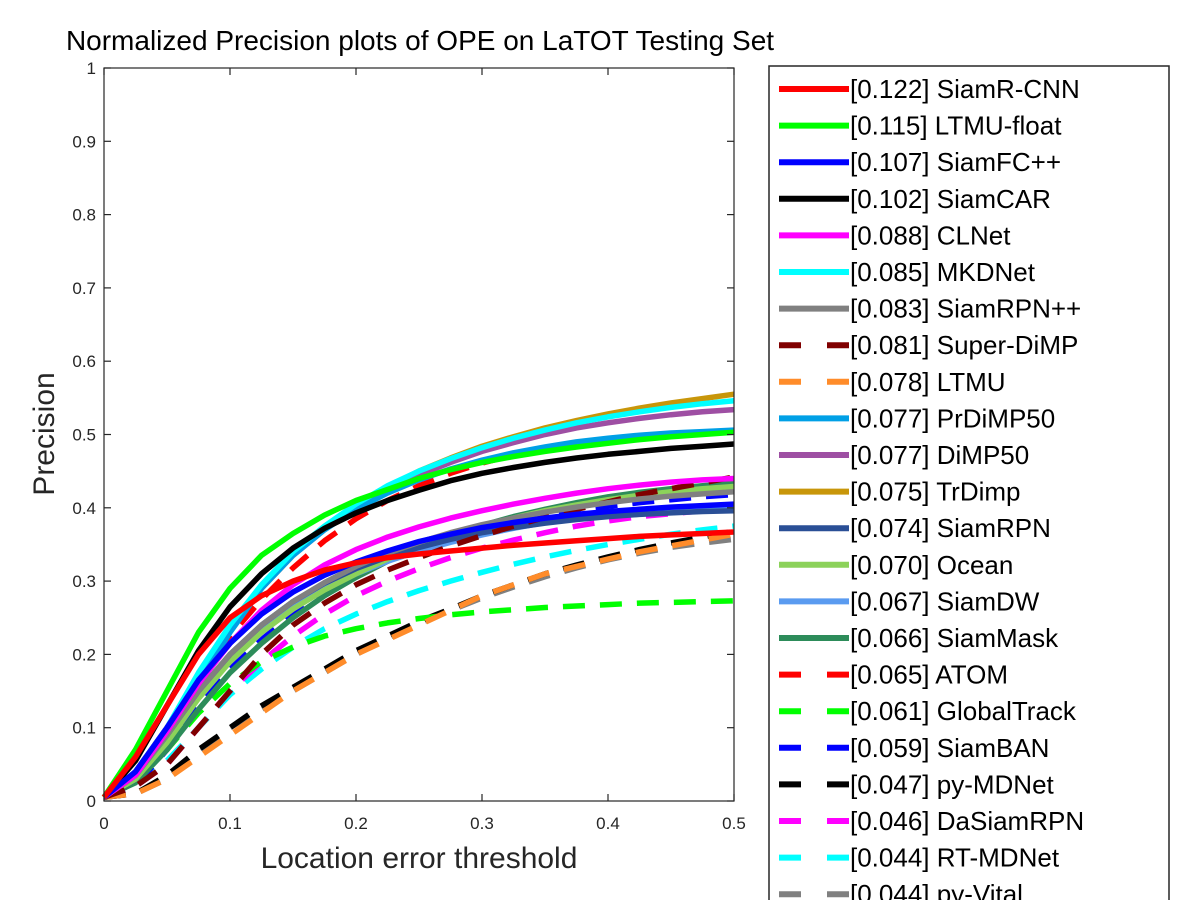  Describe the element at coordinates (930, 235) in the screenshot. I see `legend-label: [0.088] CLNet` at that location.